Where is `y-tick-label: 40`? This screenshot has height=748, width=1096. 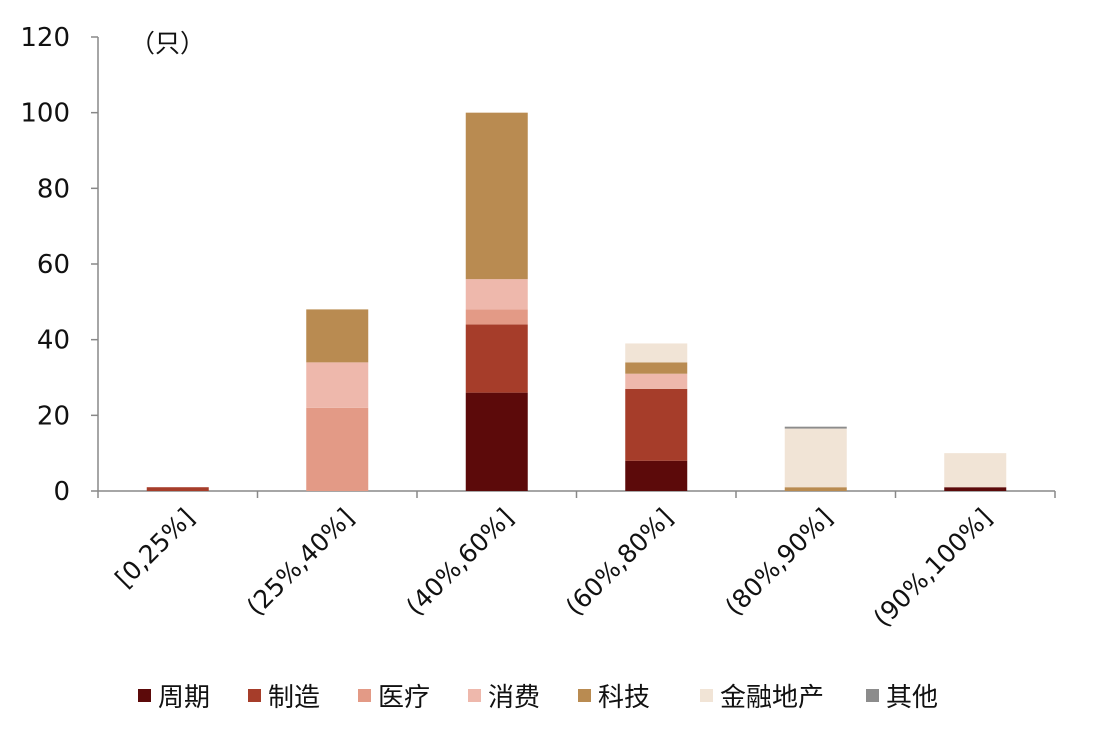 y-tick-label: 40 is located at coordinates (53, 341).